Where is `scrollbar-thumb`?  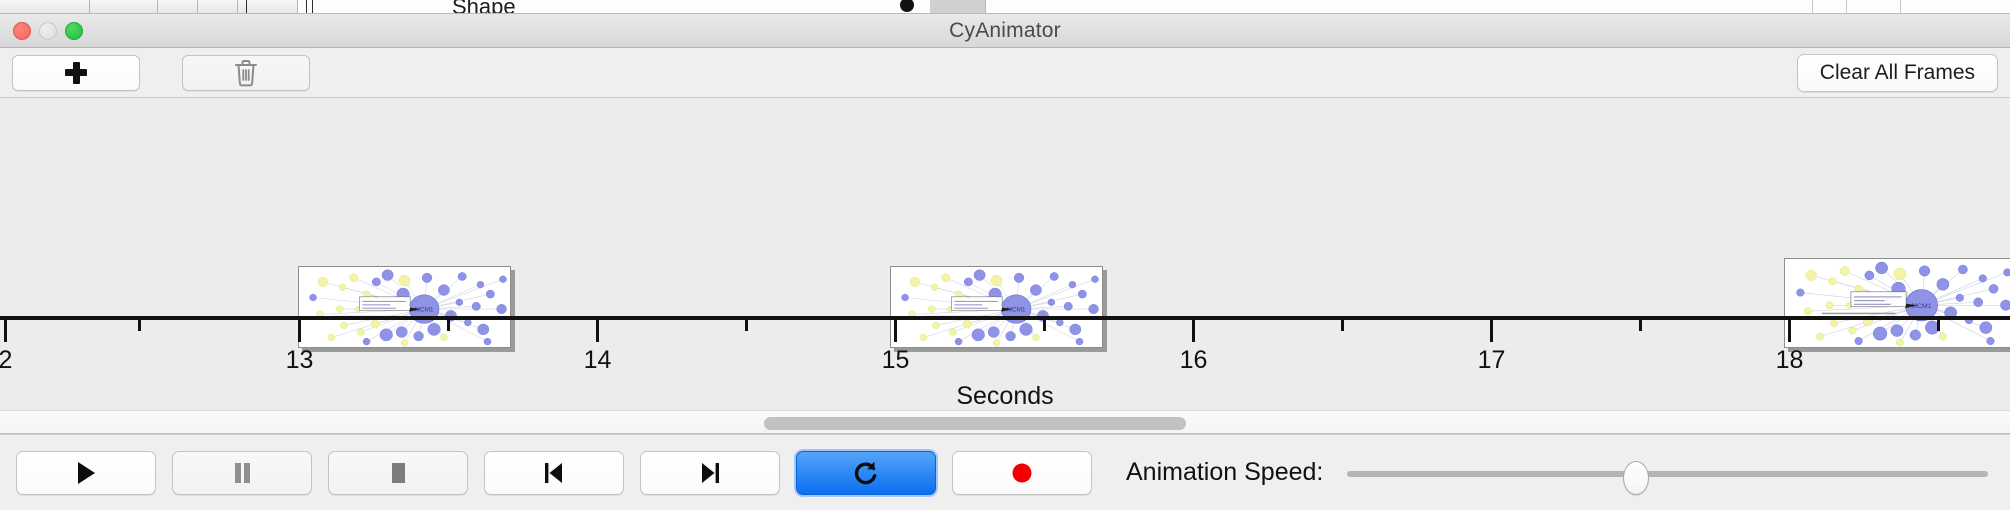 scrollbar-thumb is located at coordinates (974, 423).